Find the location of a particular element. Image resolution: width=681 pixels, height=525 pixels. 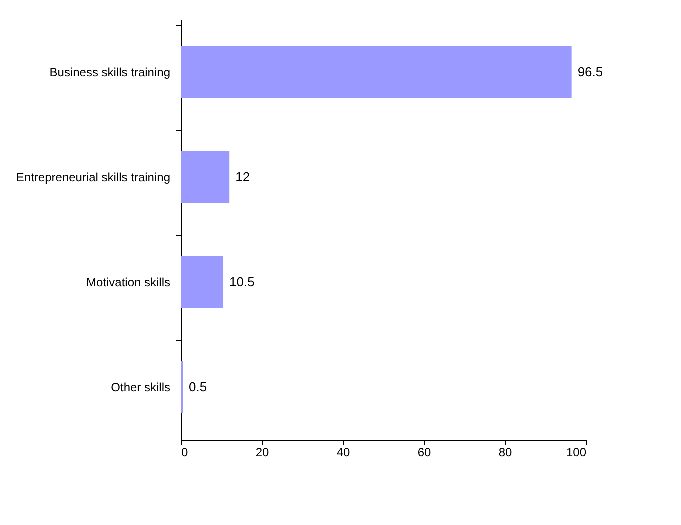

y-tick-label: Other skills is located at coordinates (140, 387).